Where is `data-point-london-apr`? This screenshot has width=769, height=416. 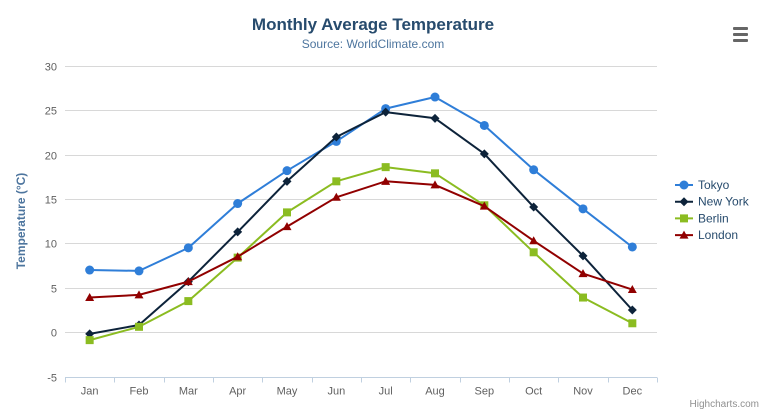 data-point-london-apr is located at coordinates (238, 256).